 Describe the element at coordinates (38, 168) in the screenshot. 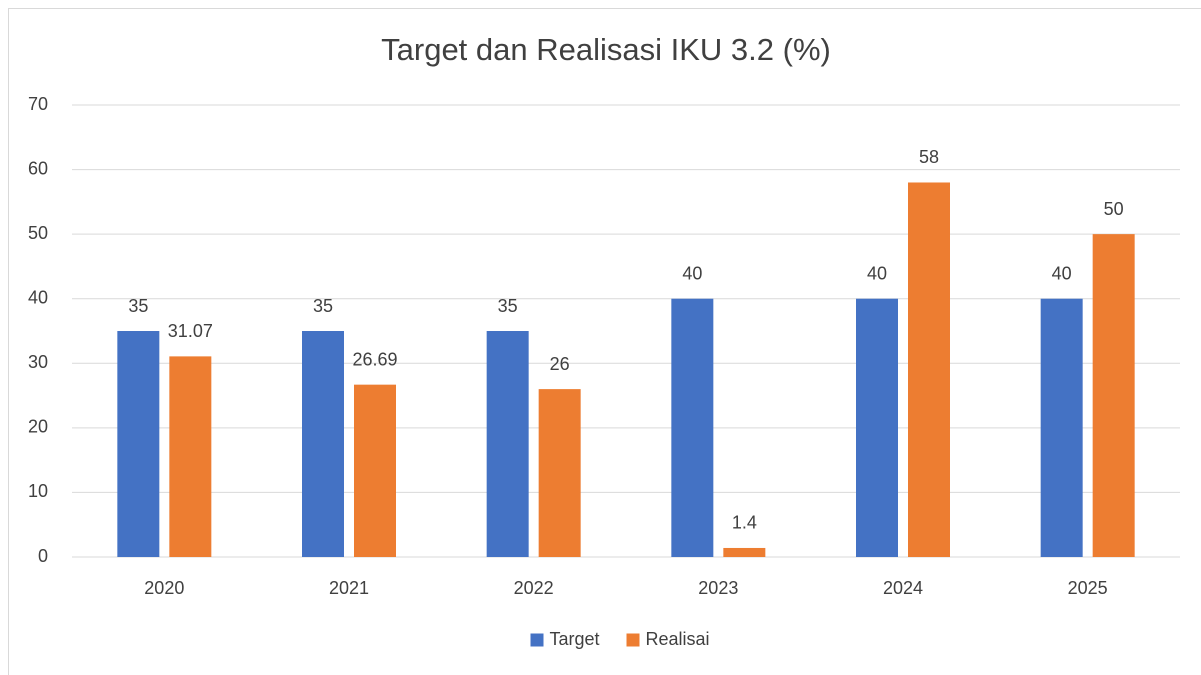

I see `y-tick-label: 60` at that location.